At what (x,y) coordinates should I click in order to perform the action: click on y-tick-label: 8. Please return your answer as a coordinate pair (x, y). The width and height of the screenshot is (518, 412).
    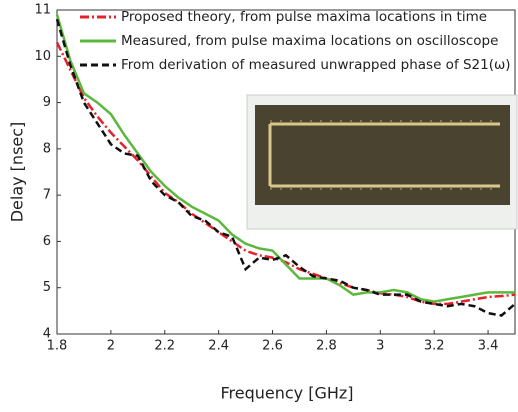
    Looking at the image, I should click on (47, 148).